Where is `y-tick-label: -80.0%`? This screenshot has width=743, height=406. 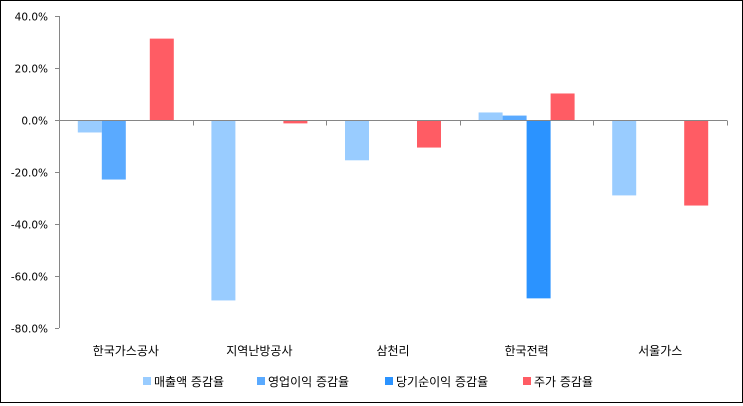
y-tick-label: -80.0% is located at coordinates (29, 330).